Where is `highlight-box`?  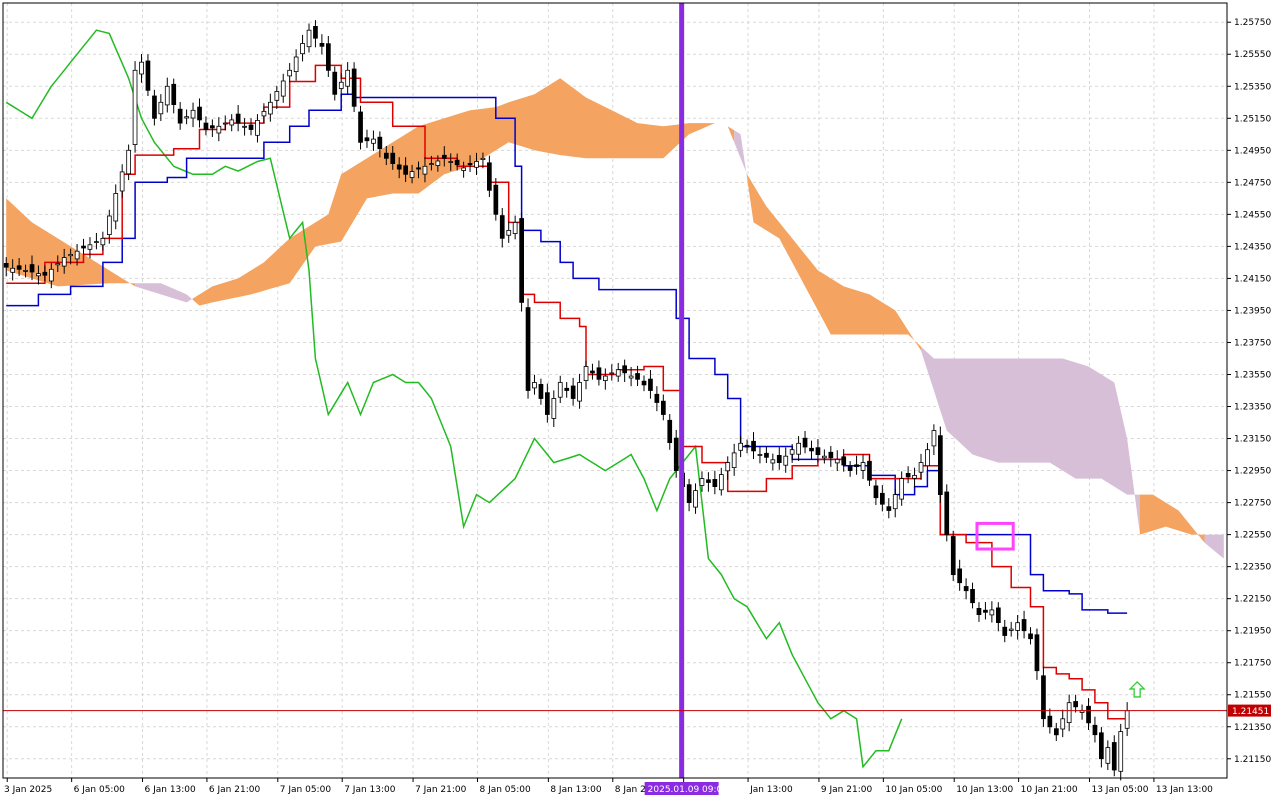
highlight-box is located at coordinates (995, 536).